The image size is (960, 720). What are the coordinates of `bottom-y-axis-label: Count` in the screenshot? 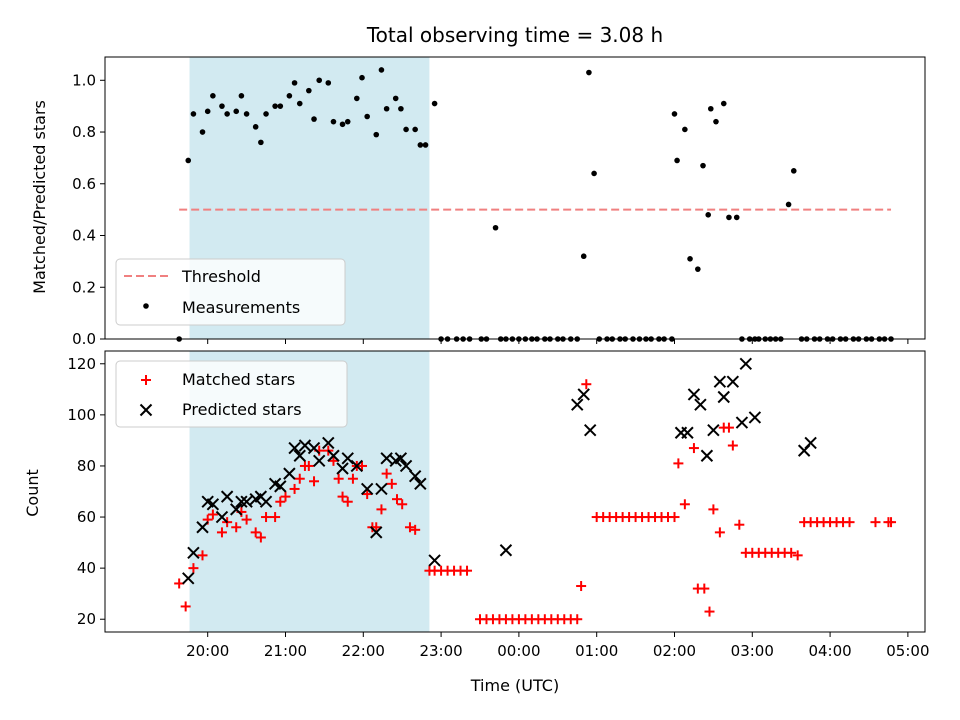 It's located at (32, 493).